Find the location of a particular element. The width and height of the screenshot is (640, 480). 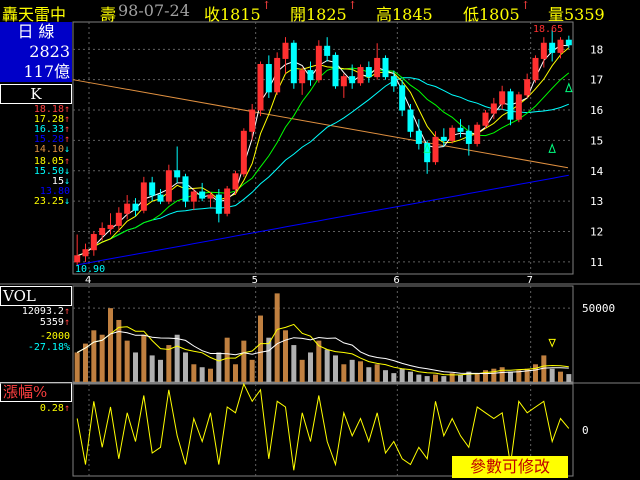

secondary-text: 18.05 is located at coordinates (48, 161).